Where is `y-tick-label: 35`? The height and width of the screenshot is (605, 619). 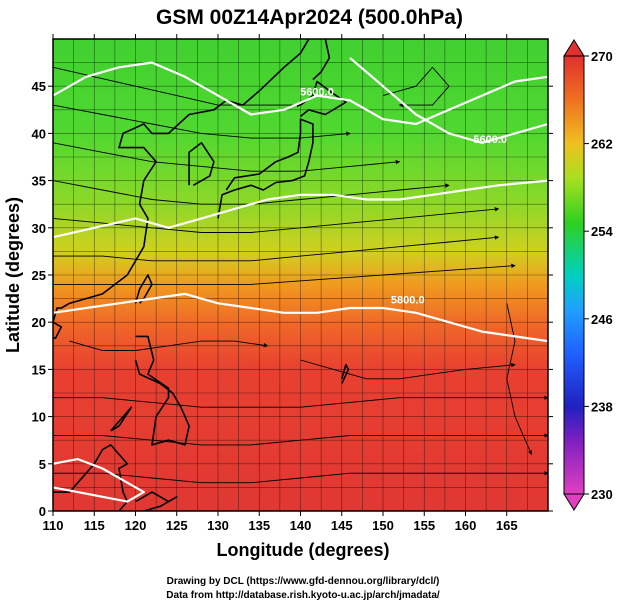 y-tick-label: 35 is located at coordinates (39, 181).